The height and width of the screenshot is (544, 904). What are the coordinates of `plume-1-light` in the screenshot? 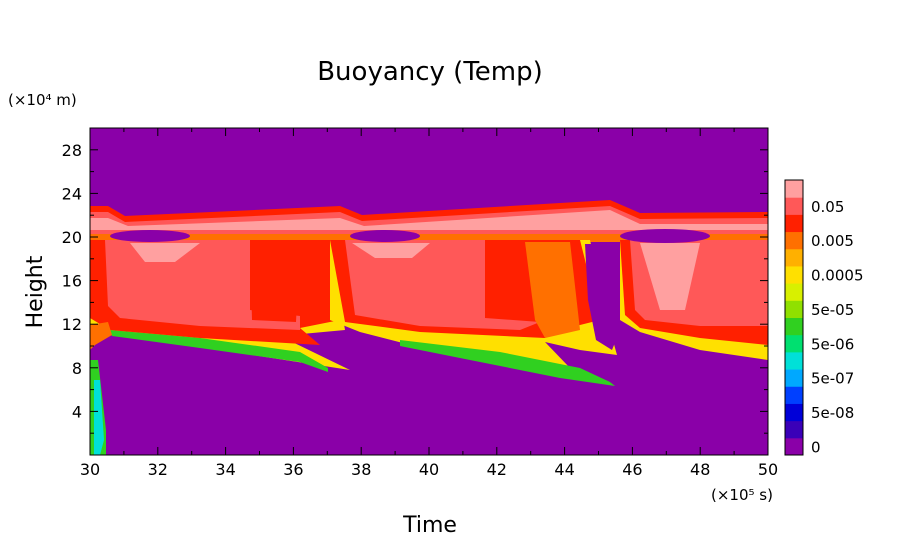 It's located at (165, 252).